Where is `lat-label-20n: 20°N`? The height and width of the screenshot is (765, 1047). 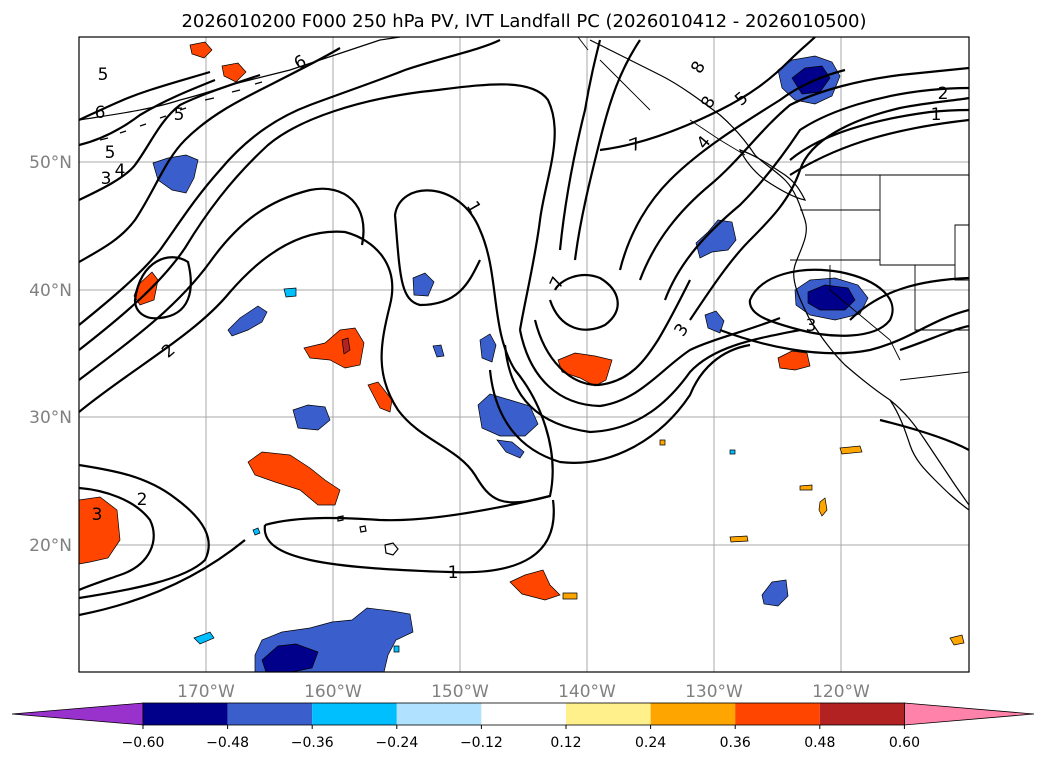
lat-label-20n: 20°N is located at coordinates (50, 546).